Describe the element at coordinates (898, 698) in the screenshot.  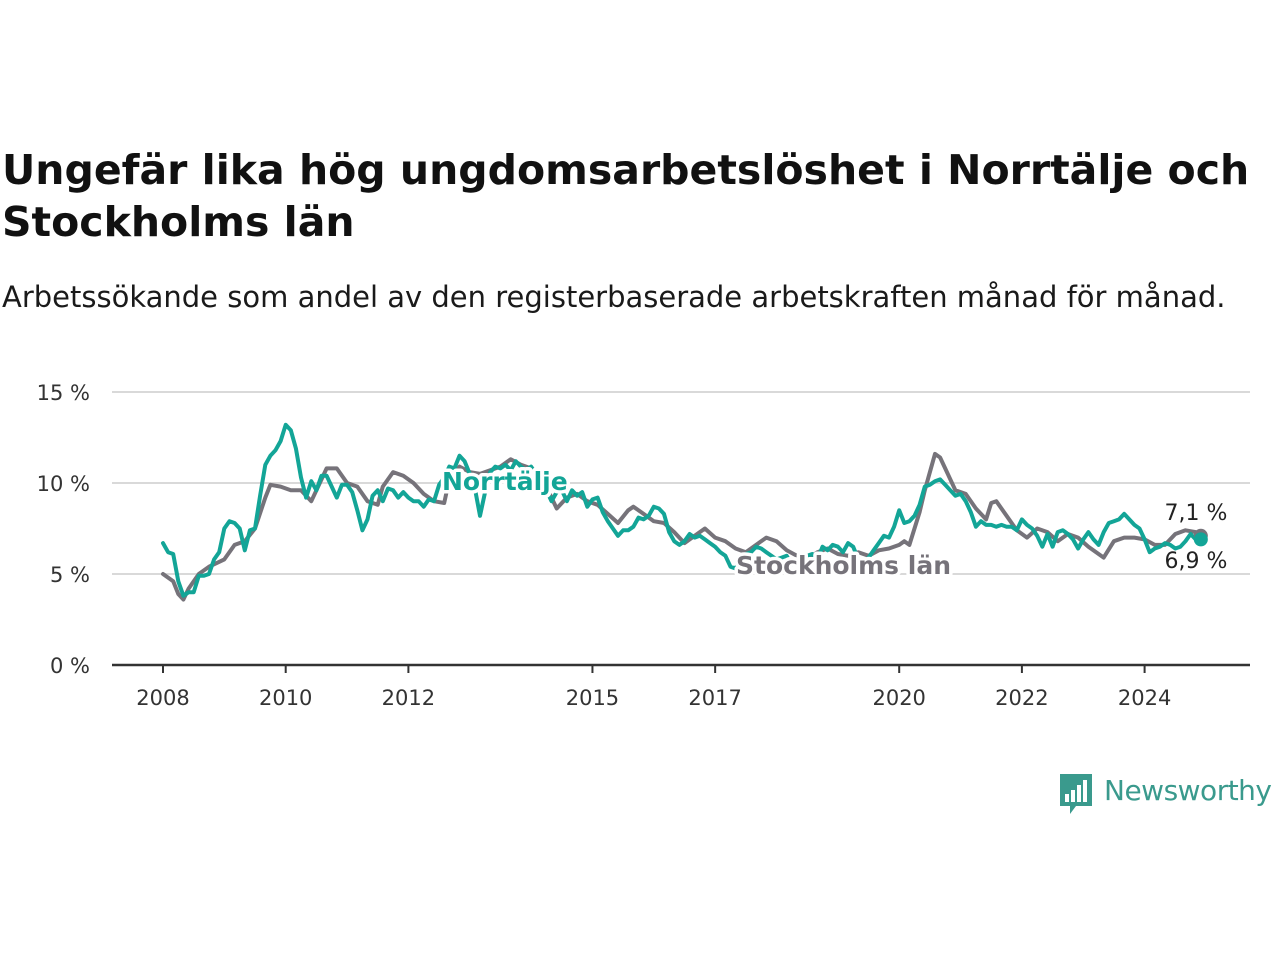
I see `x-tick-label: 2020` at that location.